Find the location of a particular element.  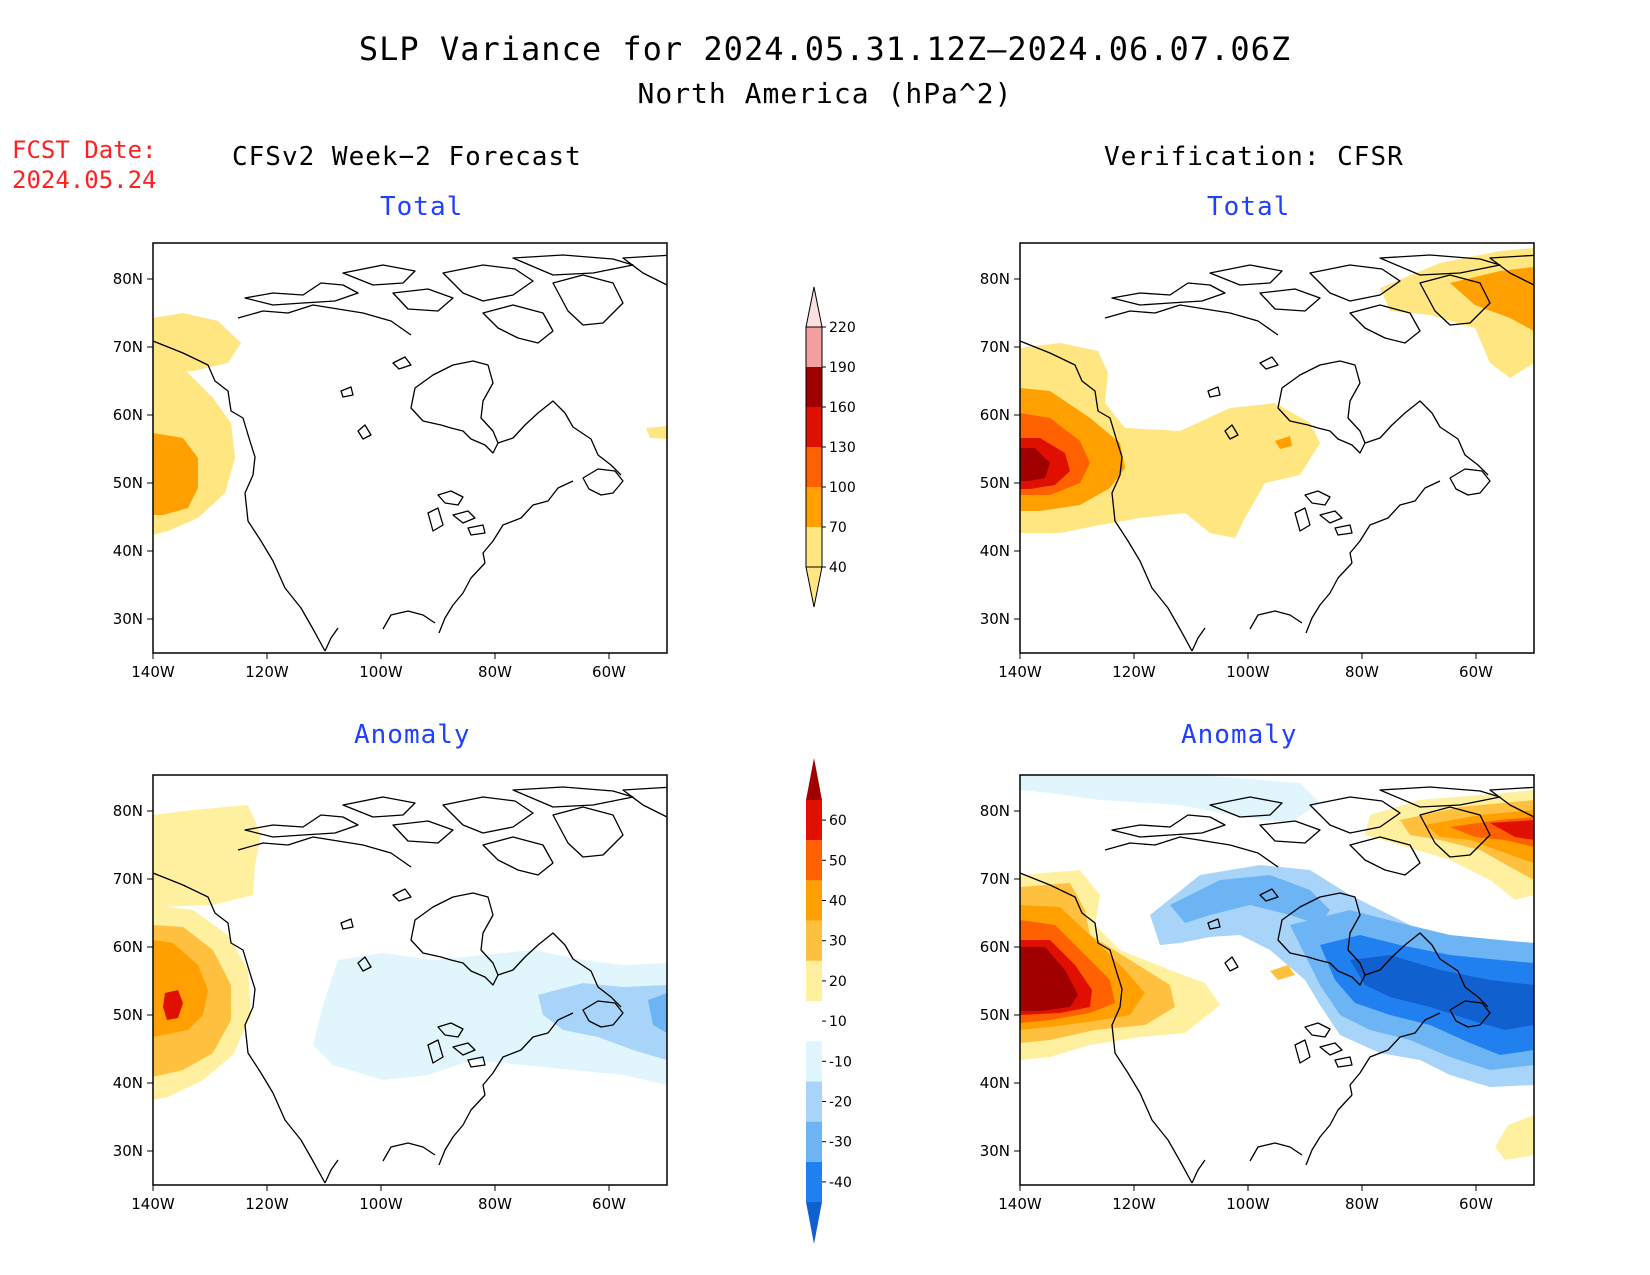

colorbar-label: 130 is located at coordinates (842, 448).